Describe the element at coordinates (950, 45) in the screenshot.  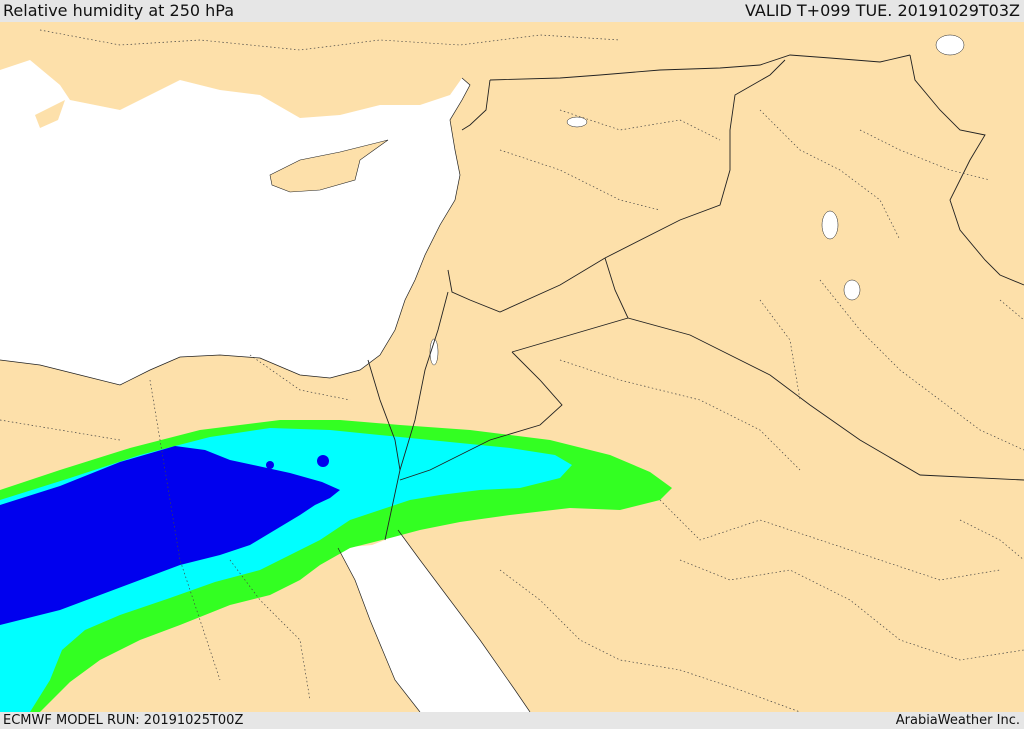
I see `lake-van` at that location.